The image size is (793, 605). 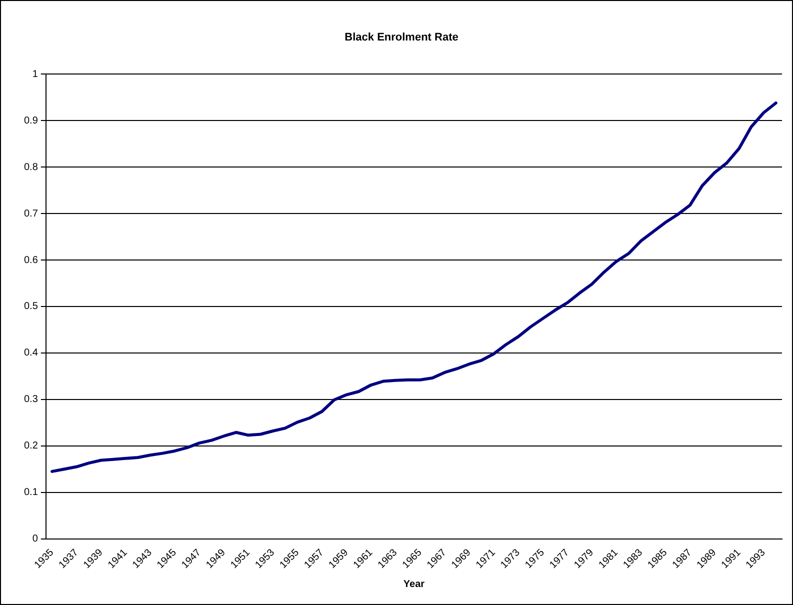 I want to click on y-tick-label: 0, so click(x=35, y=539).